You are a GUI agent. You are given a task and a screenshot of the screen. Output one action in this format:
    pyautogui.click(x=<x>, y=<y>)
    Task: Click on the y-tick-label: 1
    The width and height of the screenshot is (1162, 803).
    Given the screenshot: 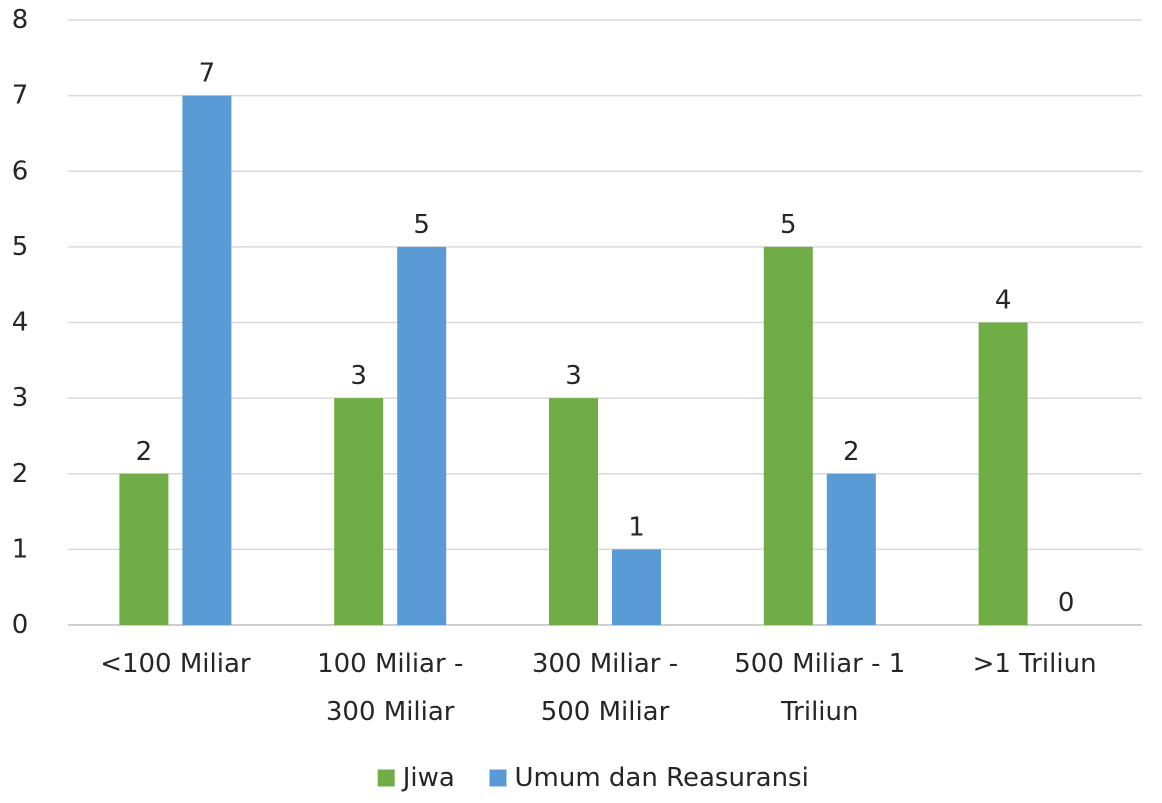 What is the action you would take?
    pyautogui.click(x=20, y=549)
    